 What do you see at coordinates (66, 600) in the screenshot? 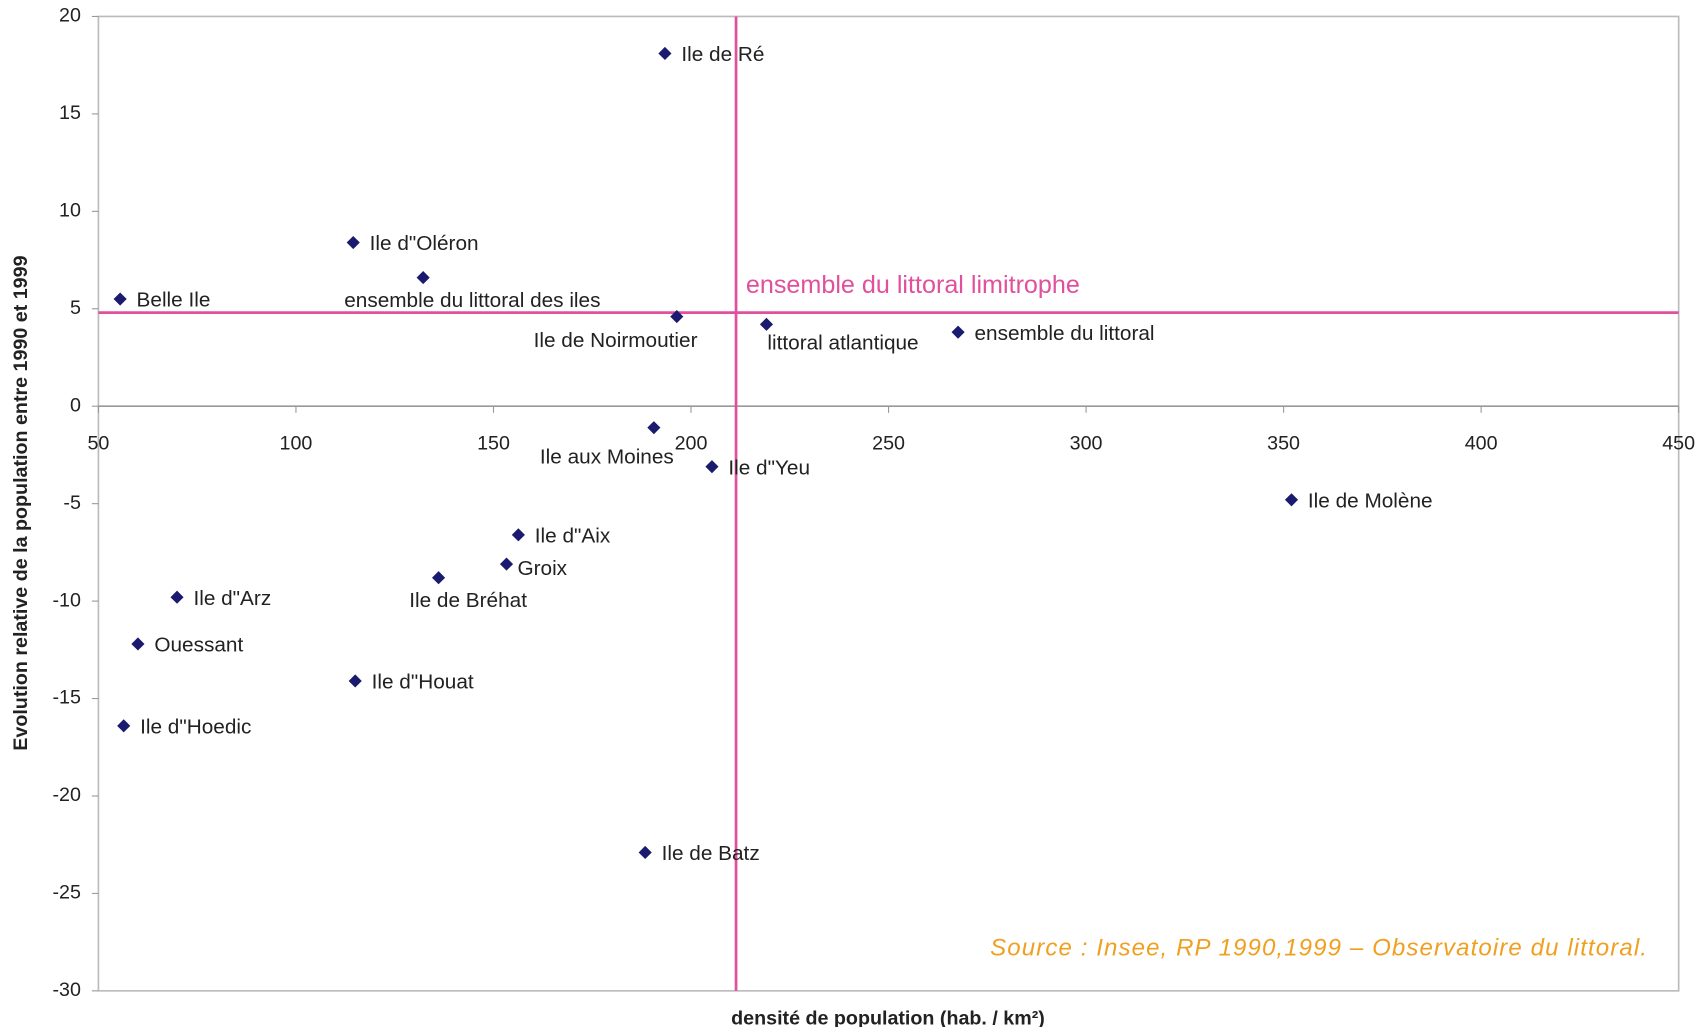
I see `y-tick-label: -10` at bounding box center [66, 600].